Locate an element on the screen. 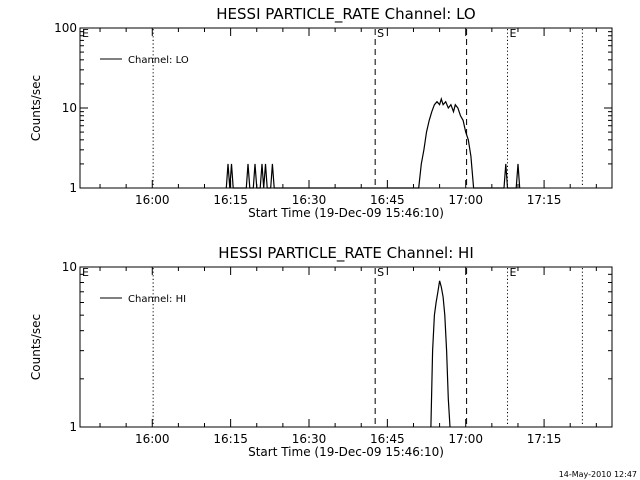  chart-title: HESSI PARTICLE_RATE Channel: HI is located at coordinates (346, 253).